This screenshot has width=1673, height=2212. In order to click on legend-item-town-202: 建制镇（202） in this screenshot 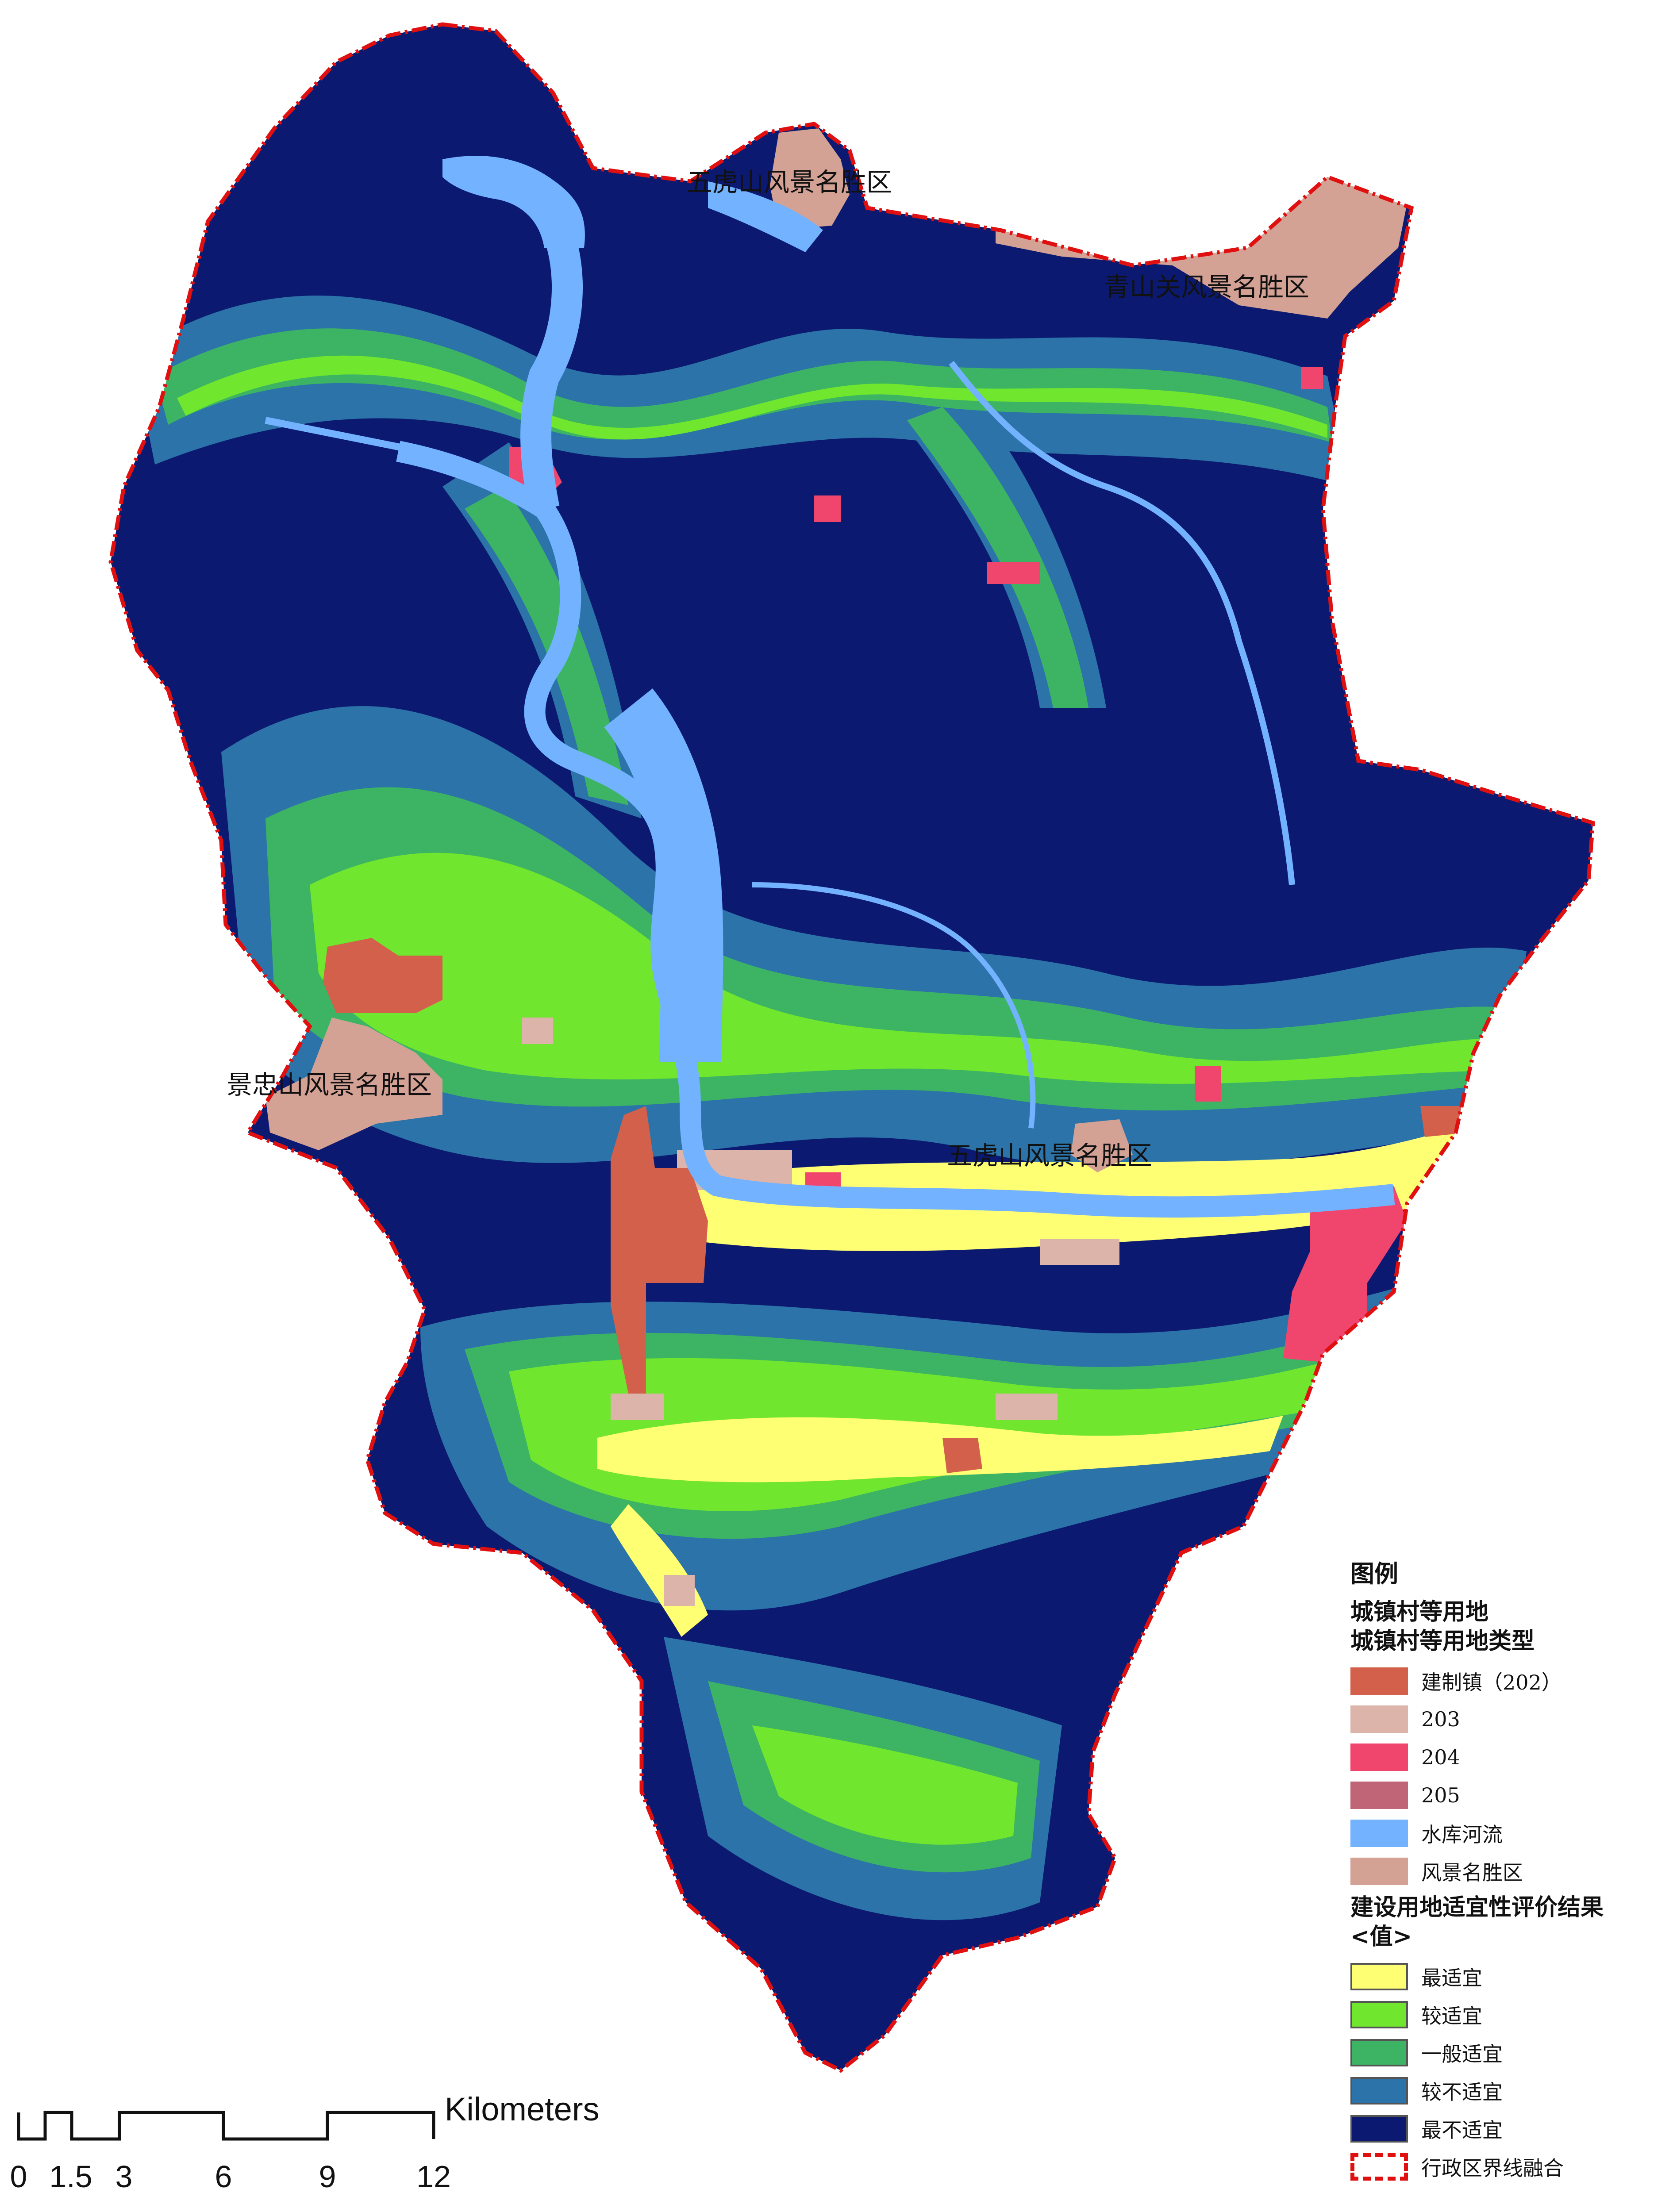, I will do `click(1505, 1681)`.